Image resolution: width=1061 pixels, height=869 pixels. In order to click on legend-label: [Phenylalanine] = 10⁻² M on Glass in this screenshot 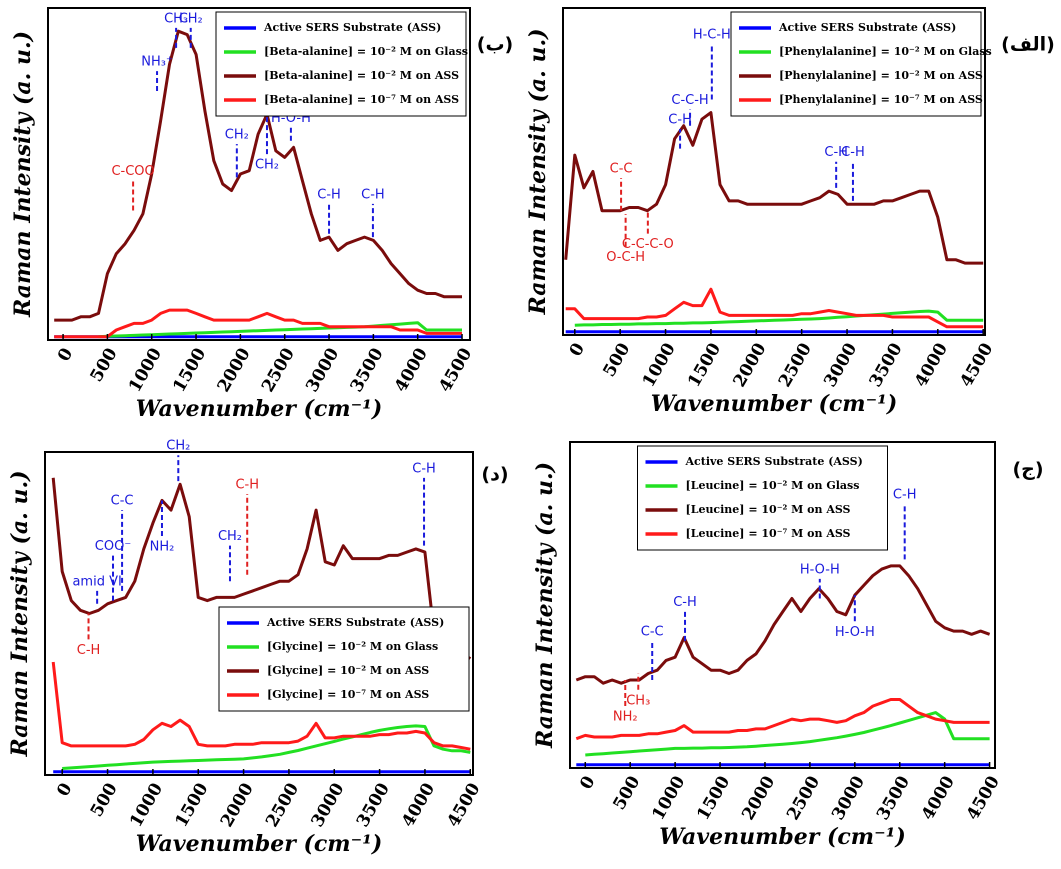, I will do `click(885, 51)`.